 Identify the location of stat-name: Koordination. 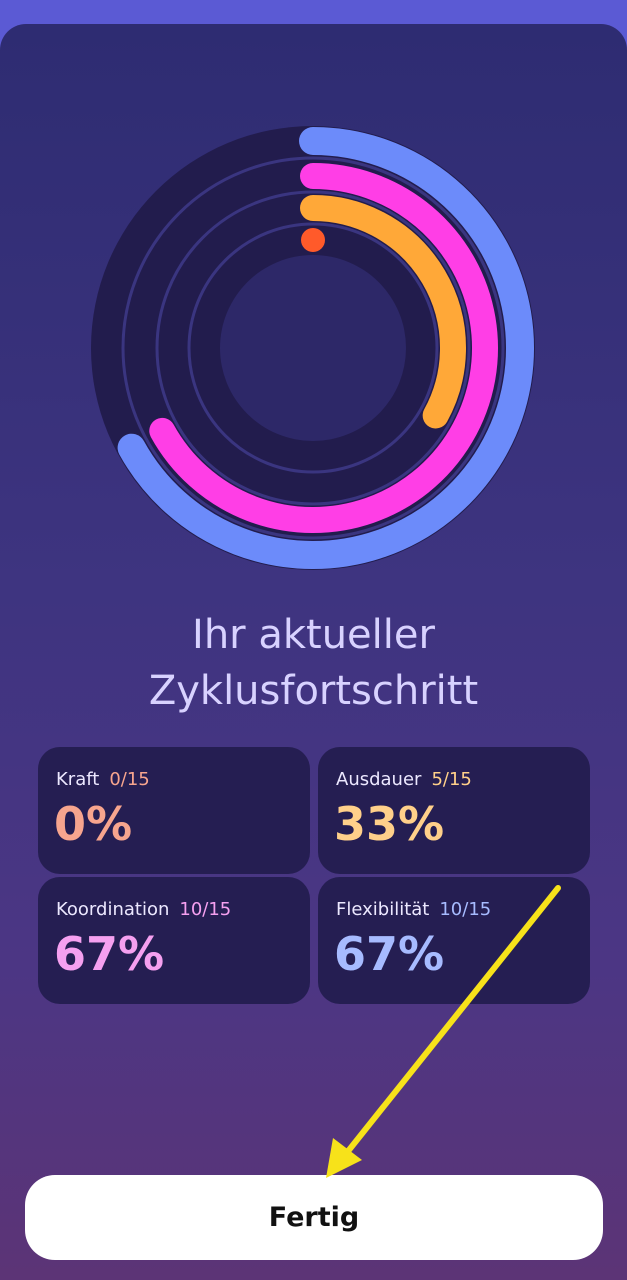
(113, 909).